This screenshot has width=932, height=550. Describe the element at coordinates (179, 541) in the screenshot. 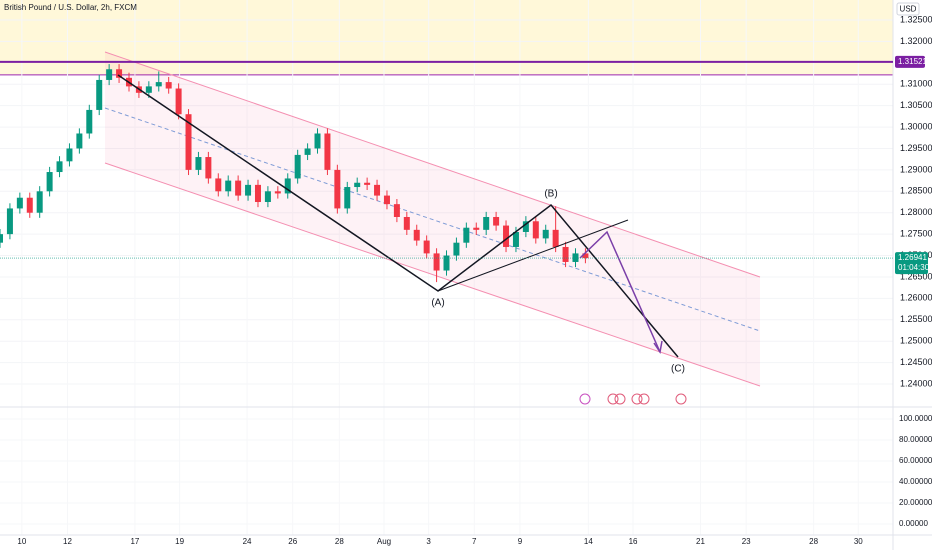

I see `x-tick-label: 19` at that location.